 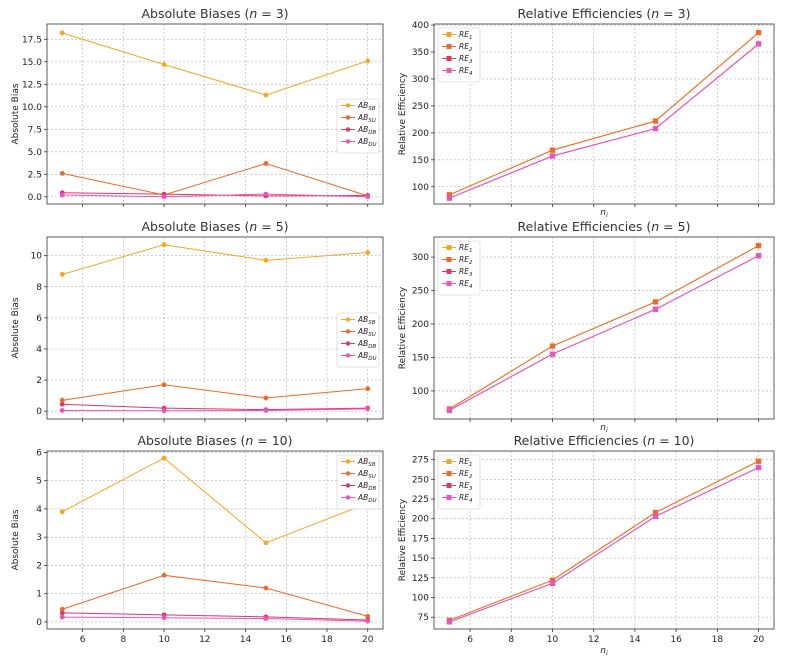 I want to click on chart-title: Absolute Biases (n = 5), so click(x=214, y=226).